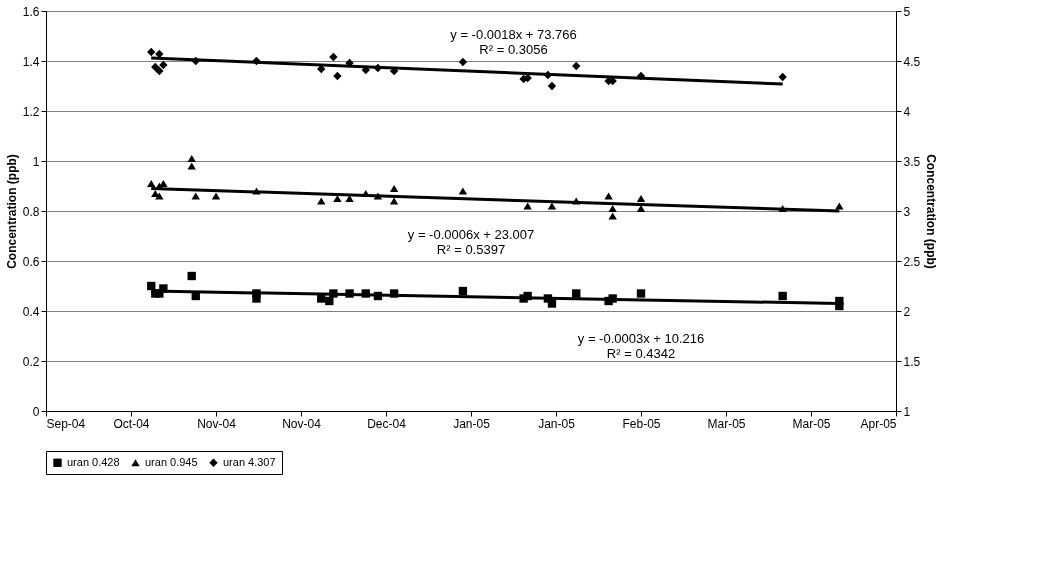  What do you see at coordinates (878, 423) in the screenshot?
I see `x-tick-label: Apr-05` at bounding box center [878, 423].